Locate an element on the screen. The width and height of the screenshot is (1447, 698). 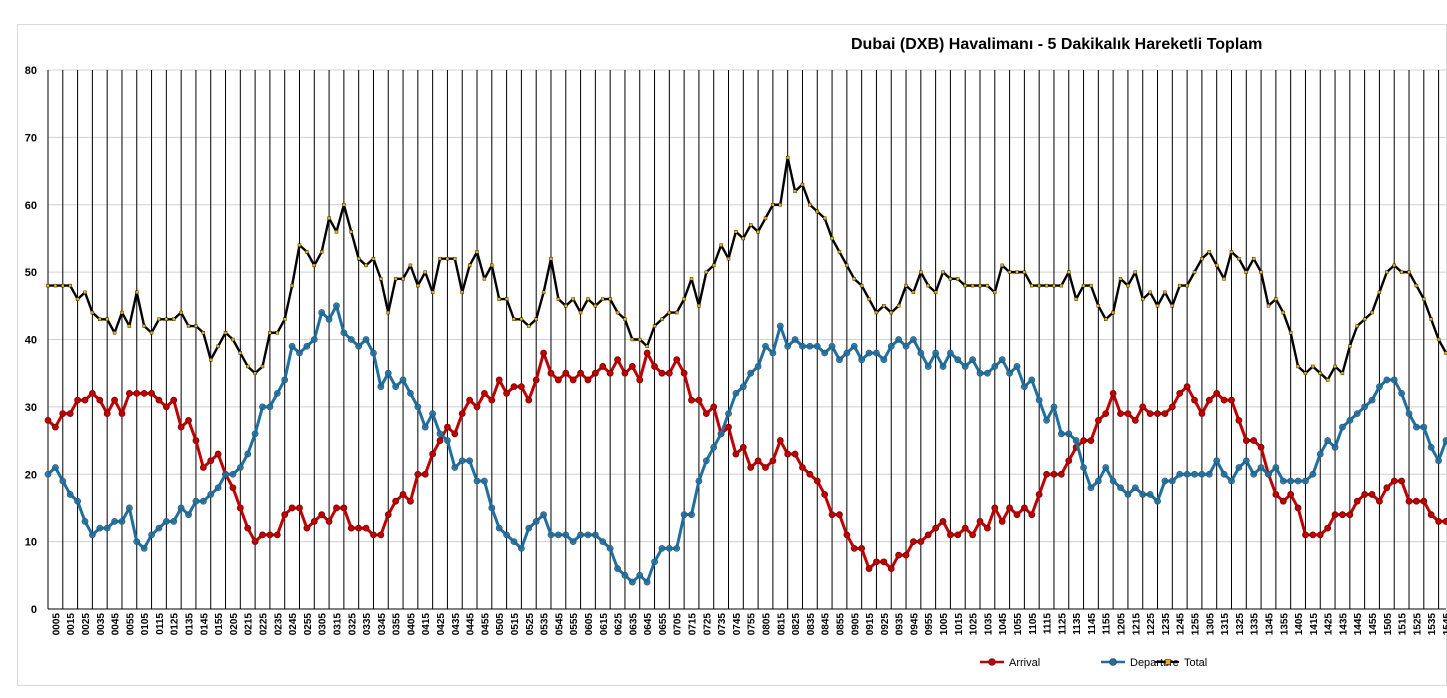
x-tick-label: 0505 is located at coordinates (500, 624).